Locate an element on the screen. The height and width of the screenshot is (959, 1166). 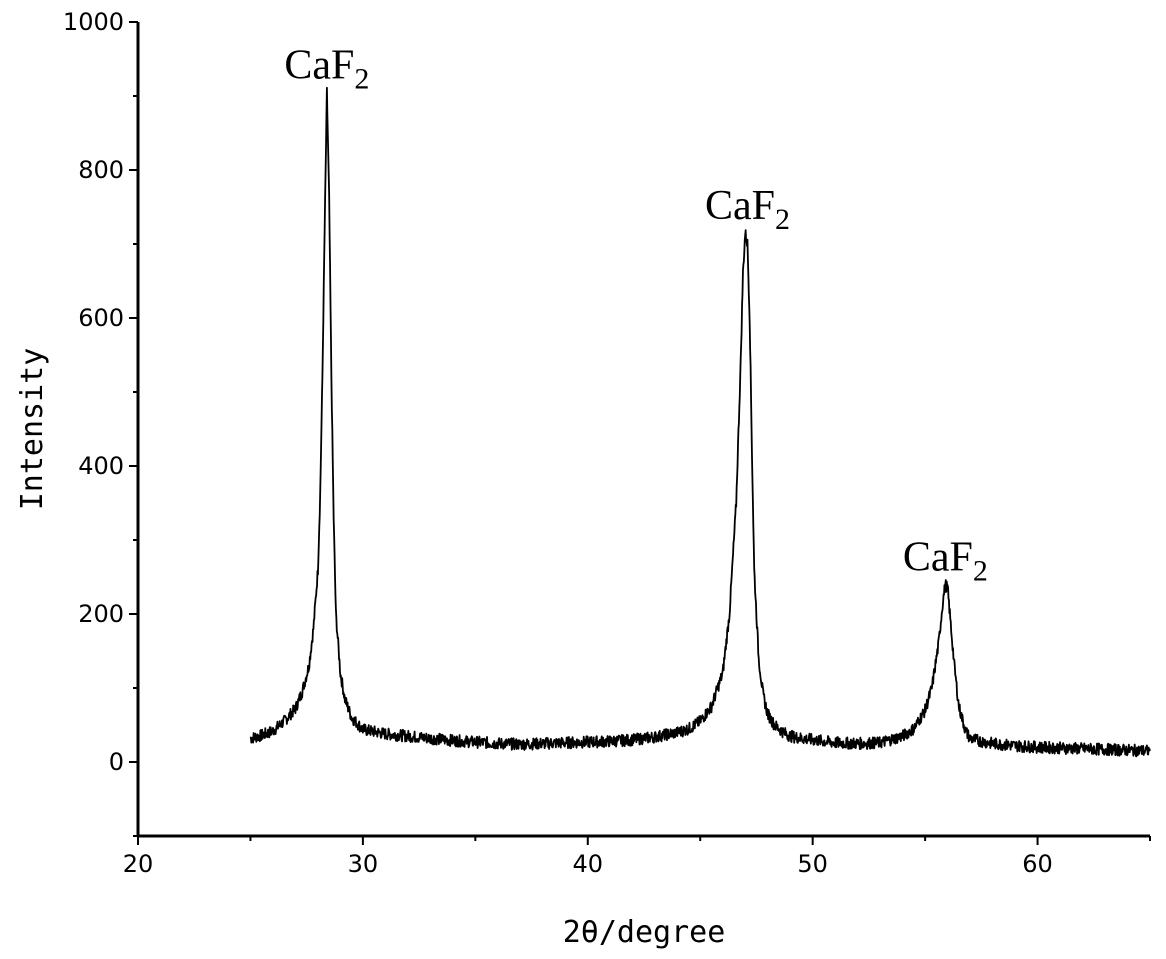
y-tick-label: 800 is located at coordinates (101, 170).